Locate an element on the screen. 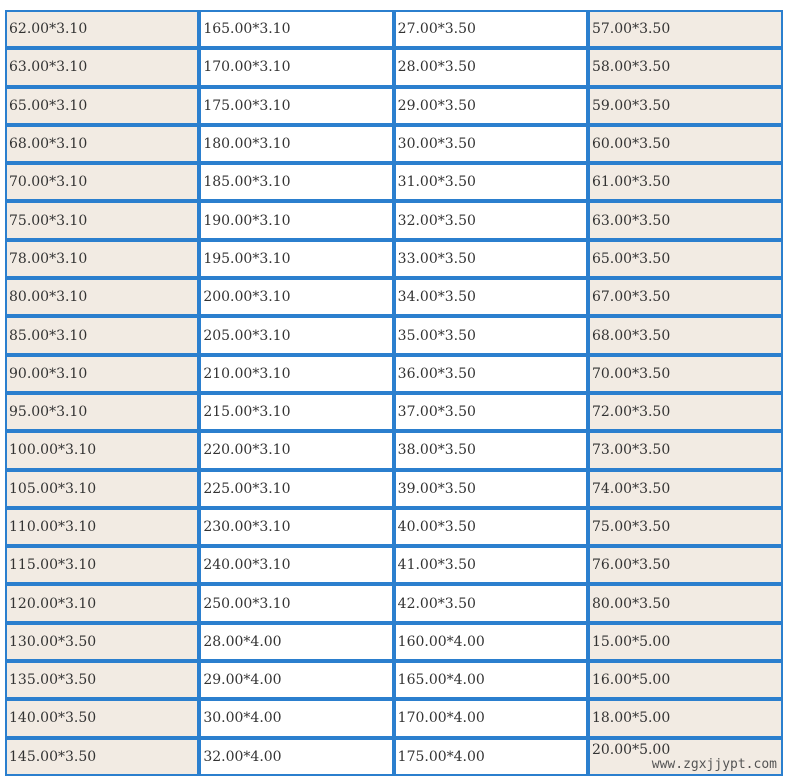  table-cell: 165.00*4.00 is located at coordinates (490, 680).